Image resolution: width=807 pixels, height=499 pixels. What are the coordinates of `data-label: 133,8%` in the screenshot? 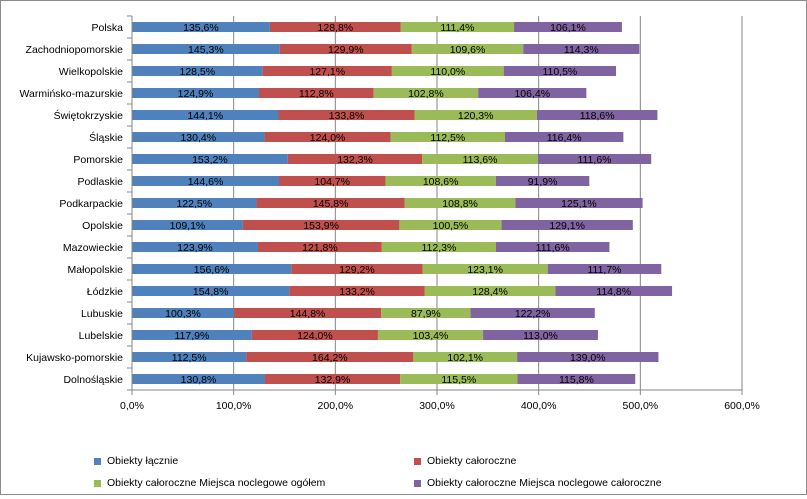 It's located at (347, 116).